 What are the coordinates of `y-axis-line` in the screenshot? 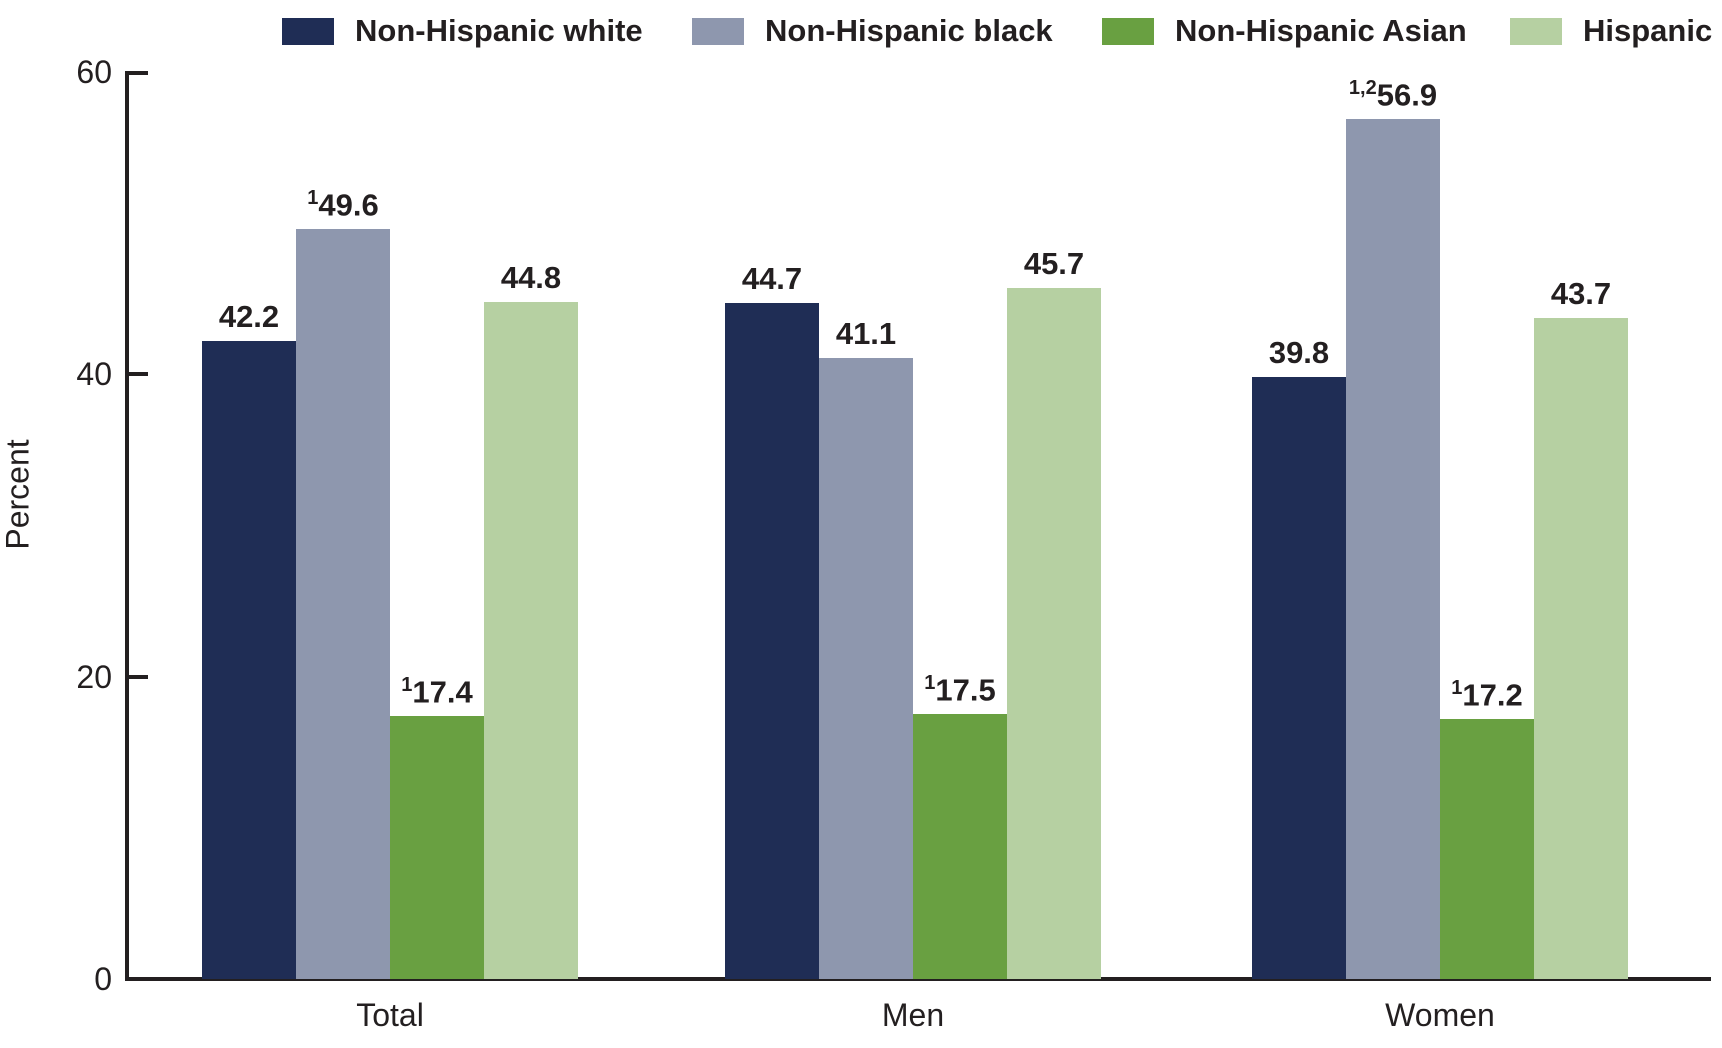 It's located at (127, 526).